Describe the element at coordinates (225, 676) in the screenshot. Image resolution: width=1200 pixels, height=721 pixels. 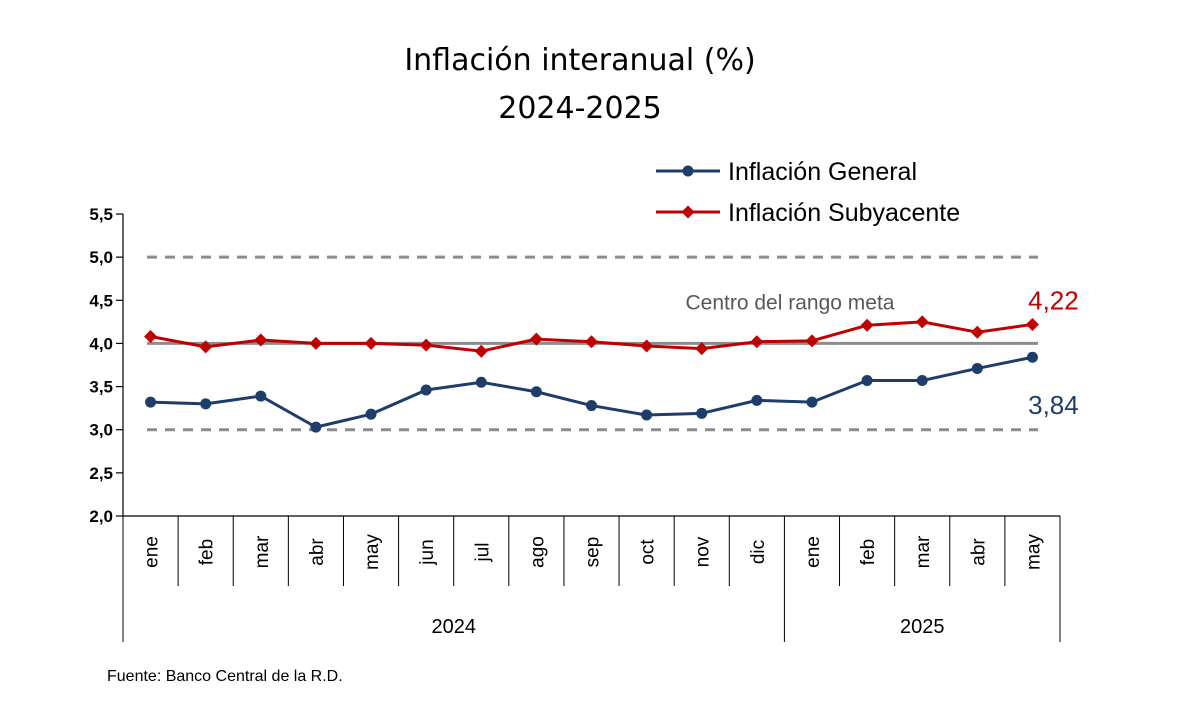
I see `source-note: Fuente: Banco Central de la R.D.` at that location.